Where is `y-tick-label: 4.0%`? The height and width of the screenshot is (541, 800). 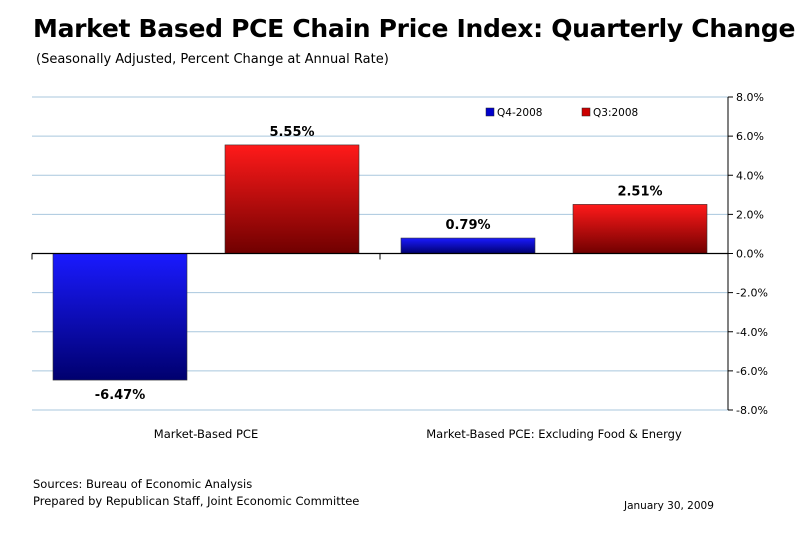
y-tick-label: 4.0% is located at coordinates (750, 175).